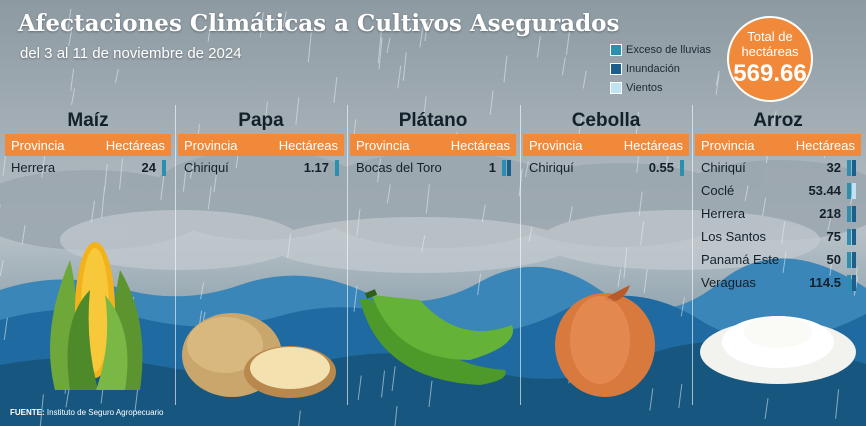 Image resolution: width=866 pixels, height=426 pixels. Describe the element at coordinates (723, 213) in the screenshot. I see `row-provincia: Herrera` at that location.